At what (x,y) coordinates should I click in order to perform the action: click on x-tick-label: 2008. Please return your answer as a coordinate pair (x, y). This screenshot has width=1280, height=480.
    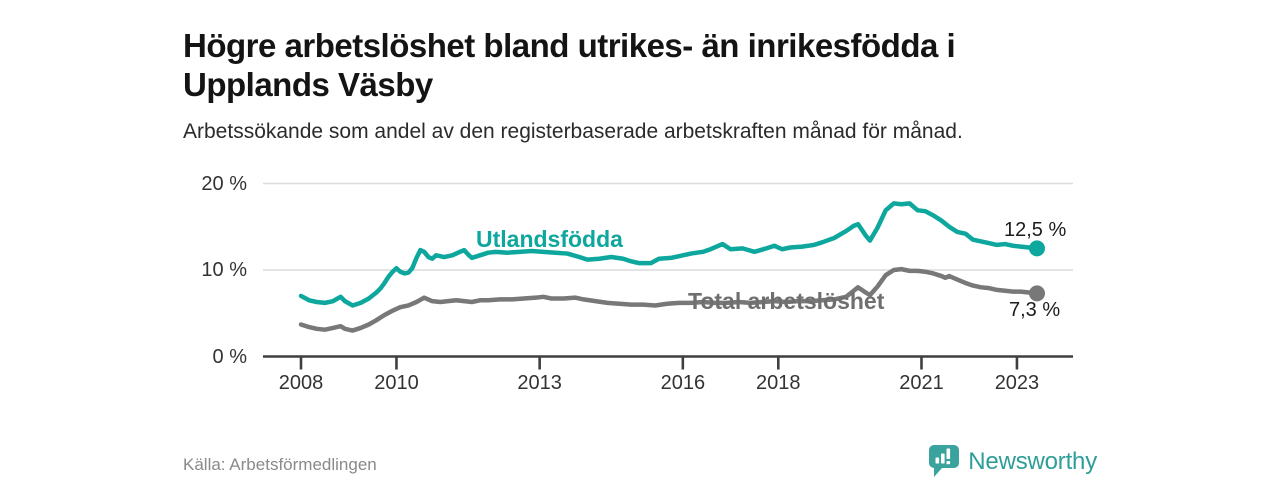
    Looking at the image, I should click on (301, 383).